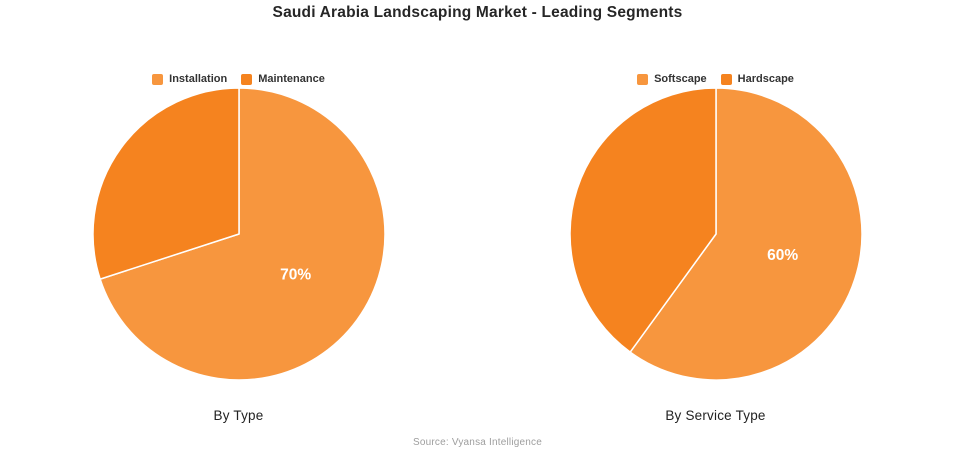 Image resolution: width=955 pixels, height=454 pixels. Describe the element at coordinates (238, 79) in the screenshot. I see `legend-by-type: Installation Maintenance` at that location.